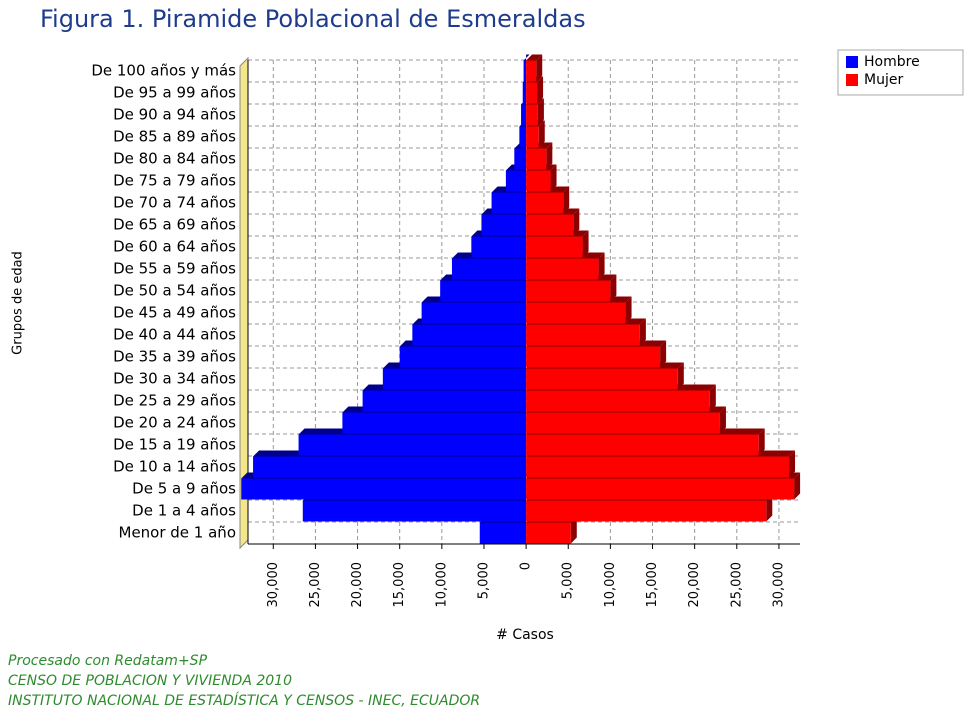 This screenshot has height=711, width=966. Describe the element at coordinates (174, 401) in the screenshot. I see `y-tick-label: De 25 a 29 años` at that location.